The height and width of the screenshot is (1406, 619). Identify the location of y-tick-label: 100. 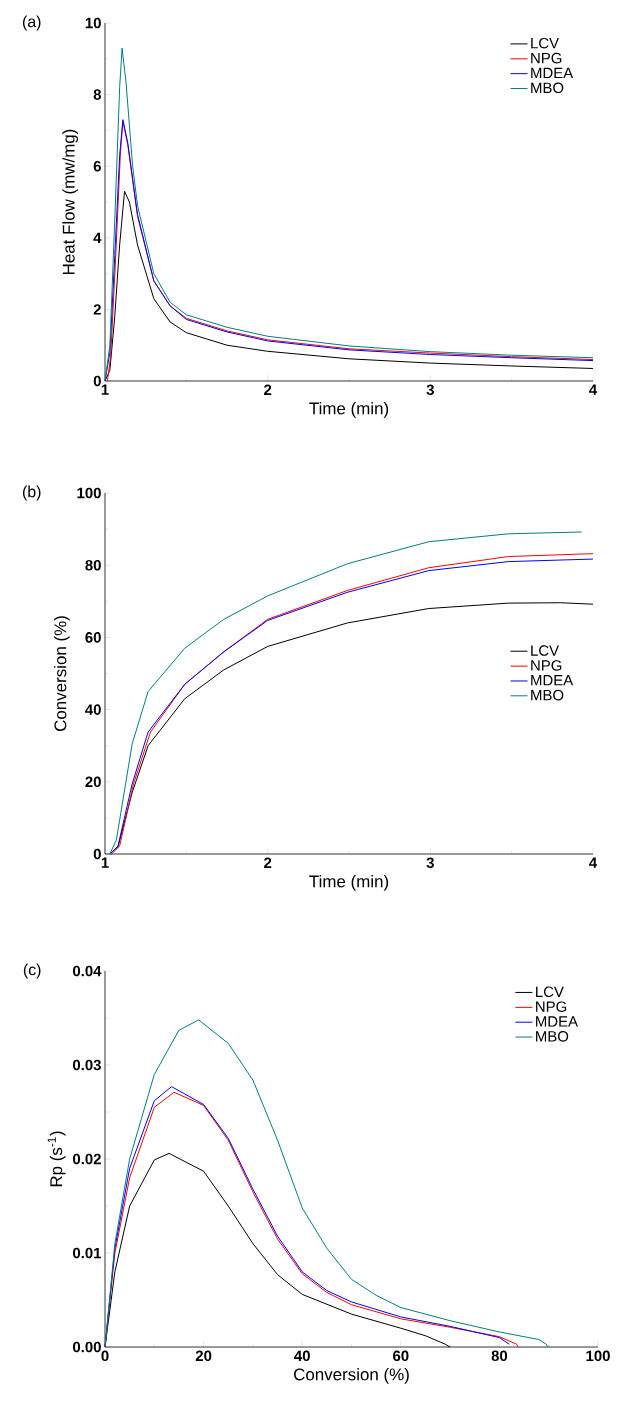
(89, 493).